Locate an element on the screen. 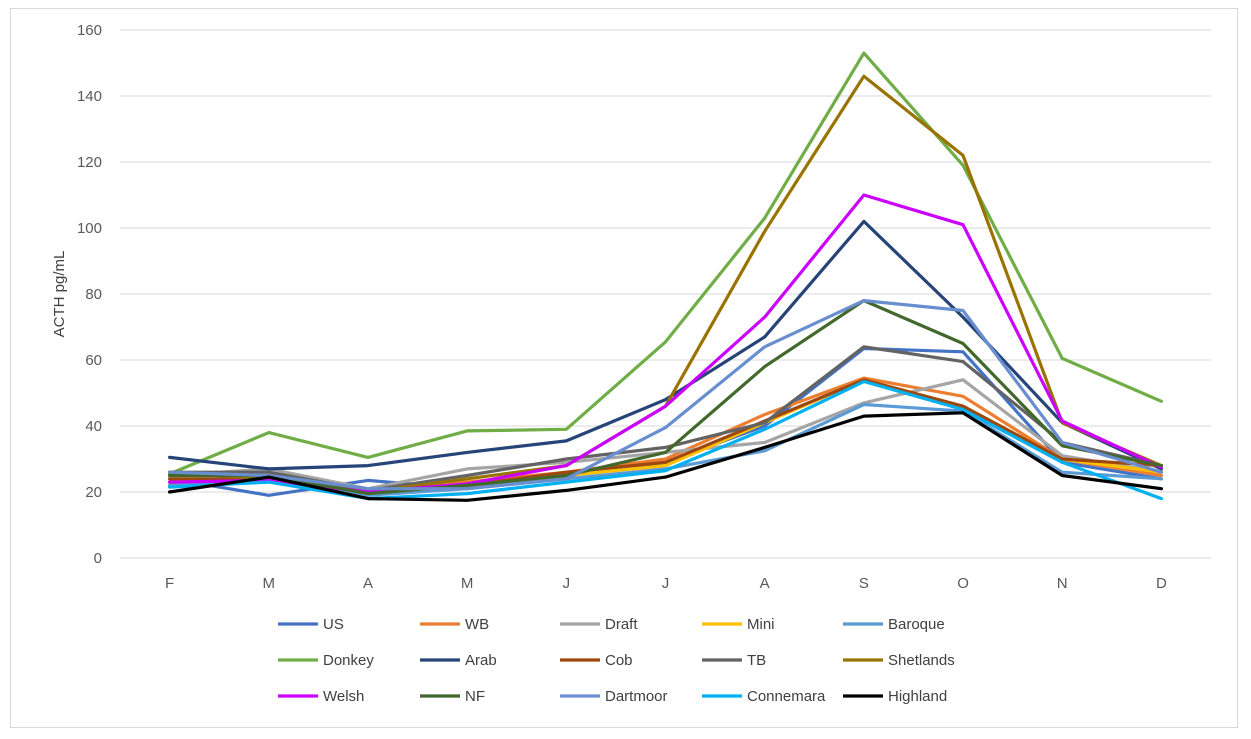  legend-label-us: US is located at coordinates (333, 624).